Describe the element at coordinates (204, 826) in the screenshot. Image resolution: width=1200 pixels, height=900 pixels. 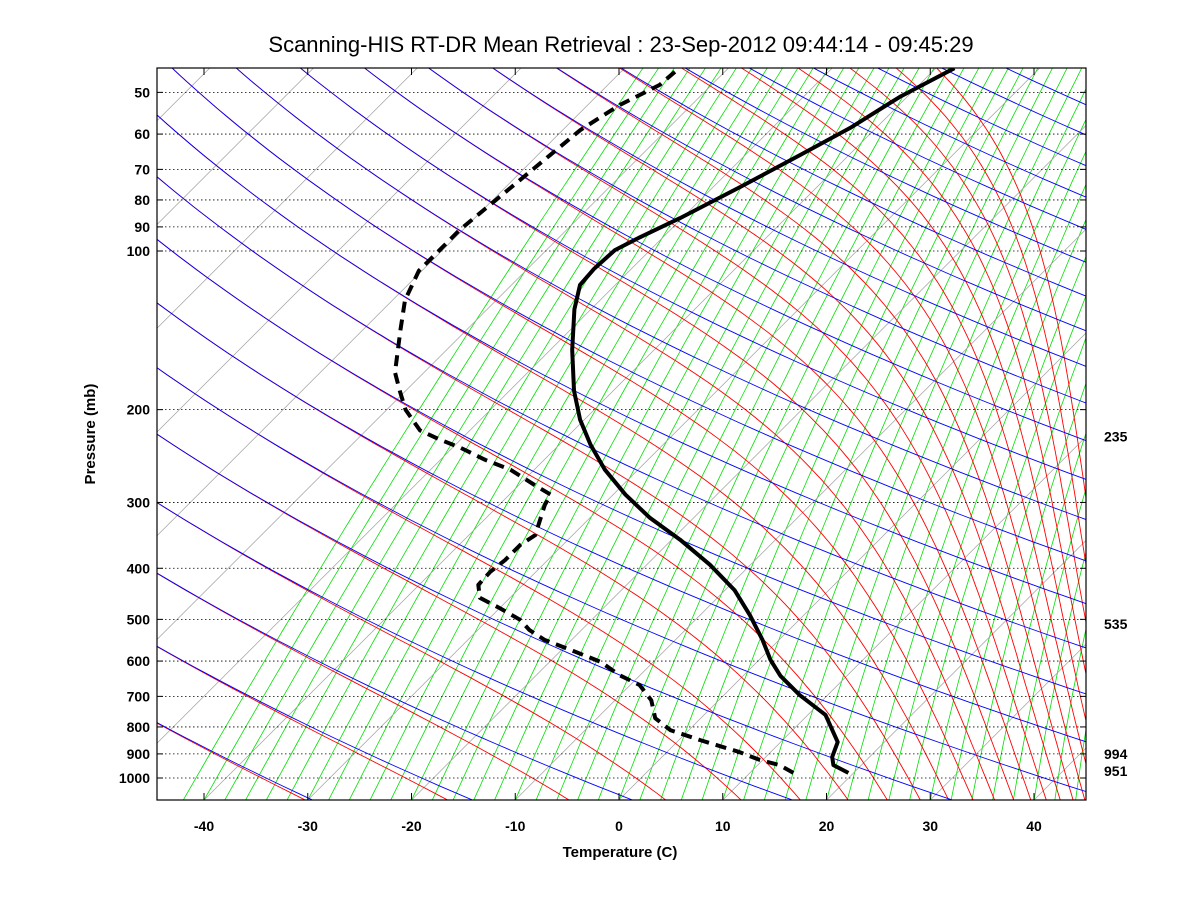
I see `x-tick-label: -40` at that location.